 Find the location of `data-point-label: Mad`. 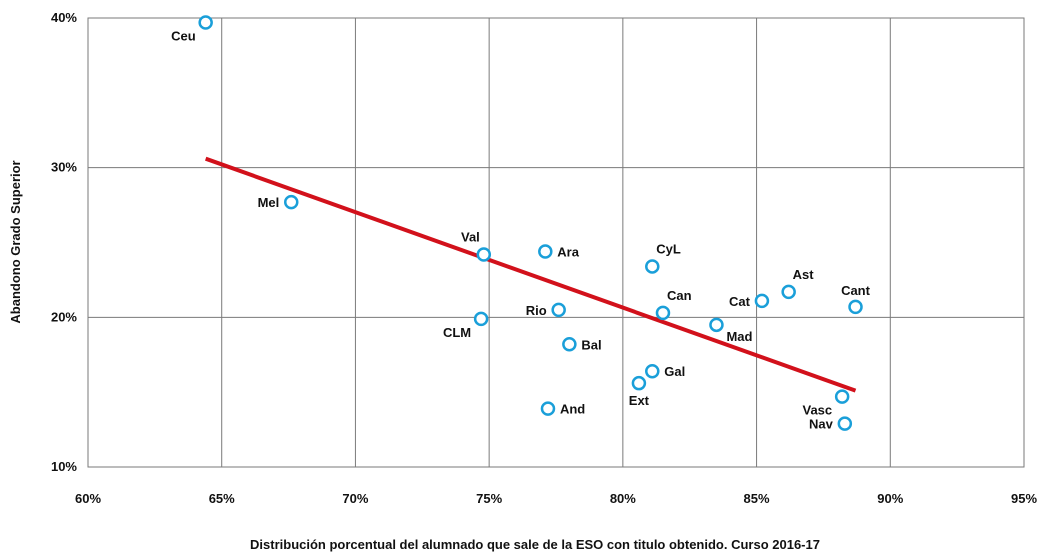

data-point-label: Mad is located at coordinates (739, 336).